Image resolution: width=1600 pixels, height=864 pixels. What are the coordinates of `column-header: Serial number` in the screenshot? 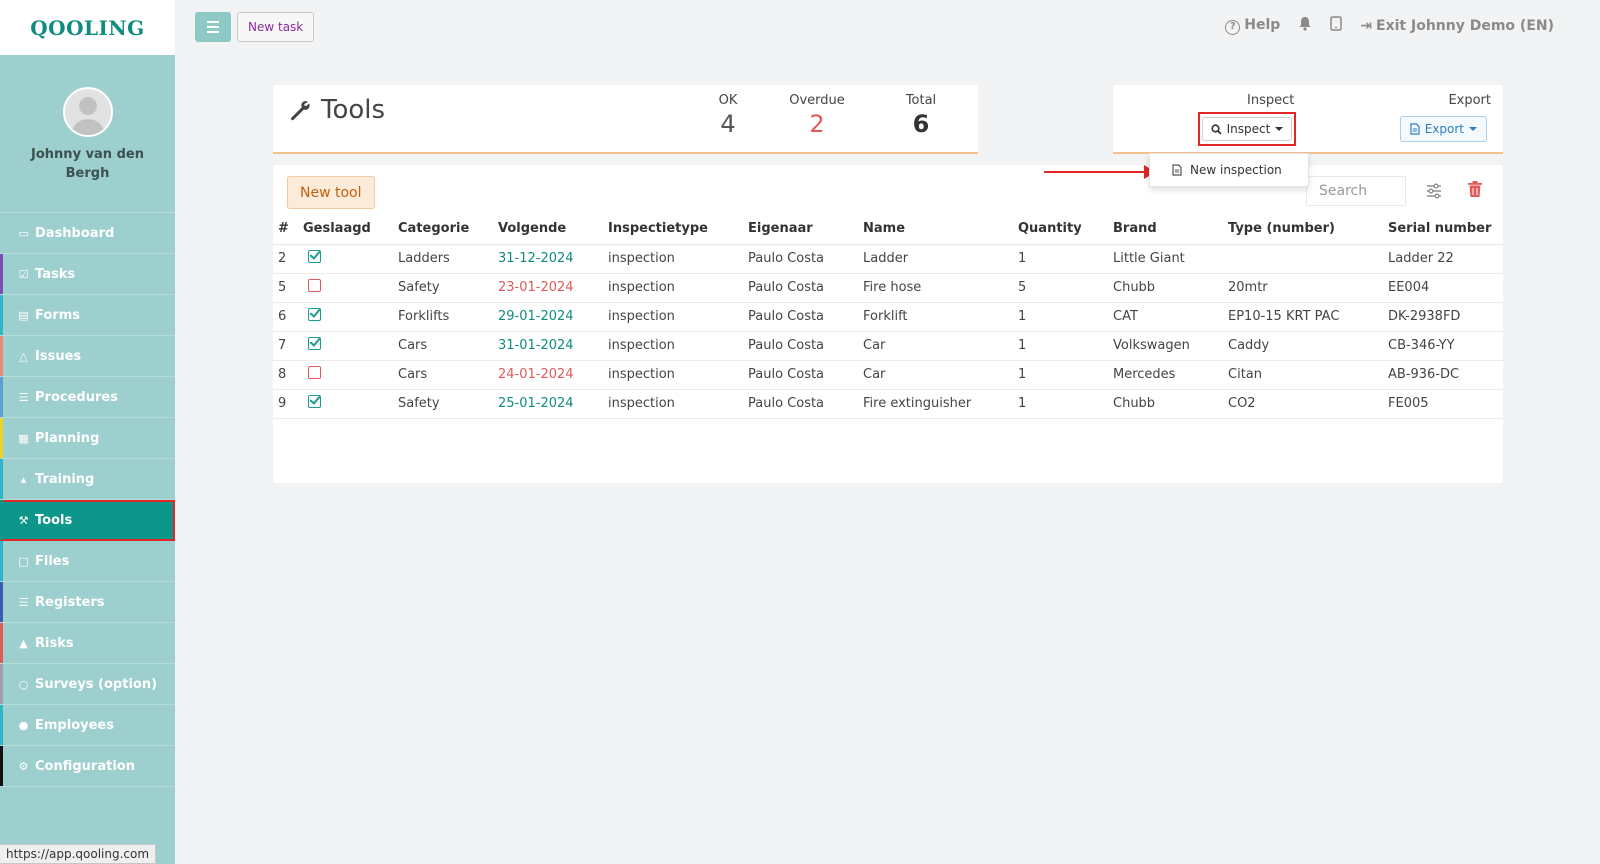 It's located at (1443, 229).